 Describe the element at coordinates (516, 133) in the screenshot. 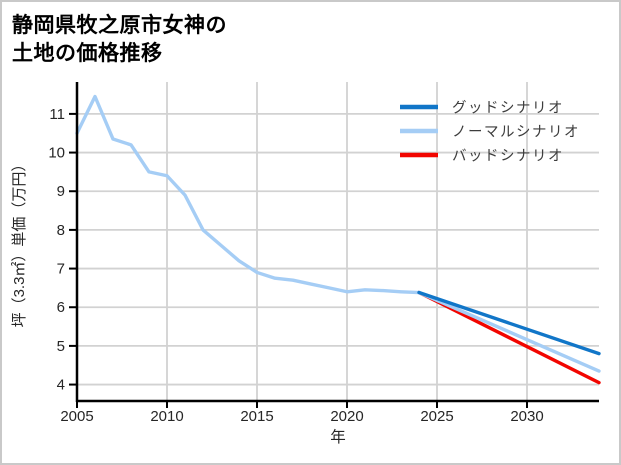

I see `legend-label: ノーマルシナリオ` at that location.